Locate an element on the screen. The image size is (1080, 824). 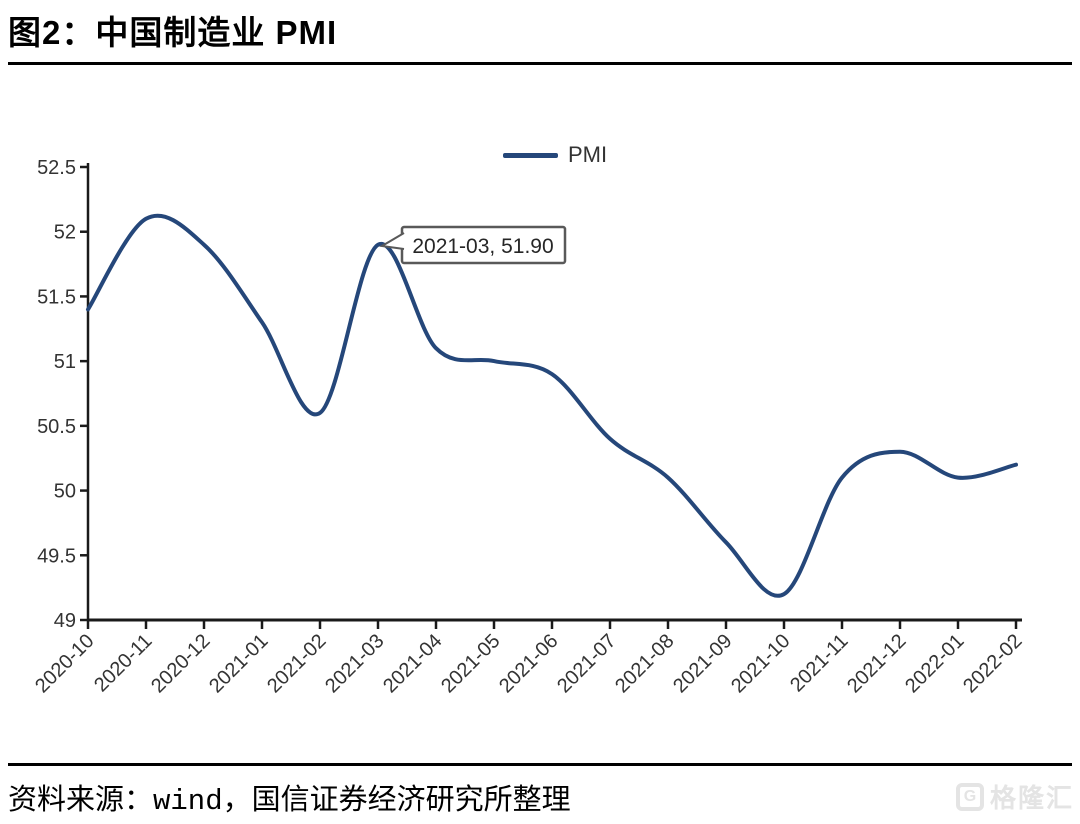
y-tick-label: 50.5 is located at coordinates (56, 427).